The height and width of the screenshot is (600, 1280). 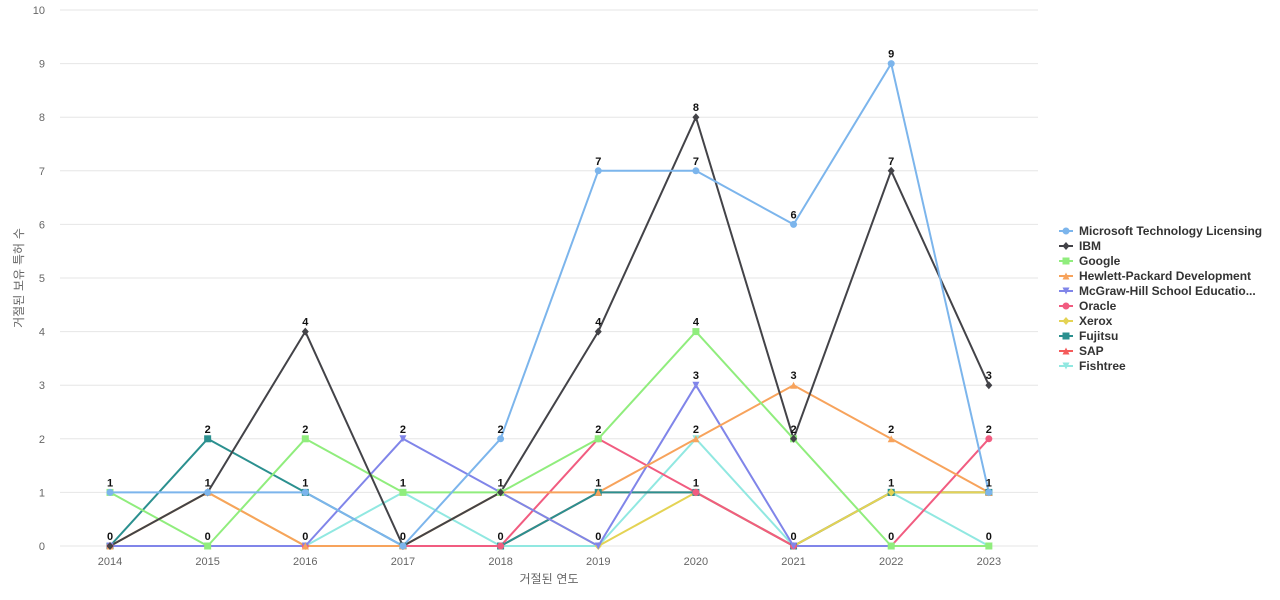 I want to click on y-tick-label: 2, so click(x=42, y=440).